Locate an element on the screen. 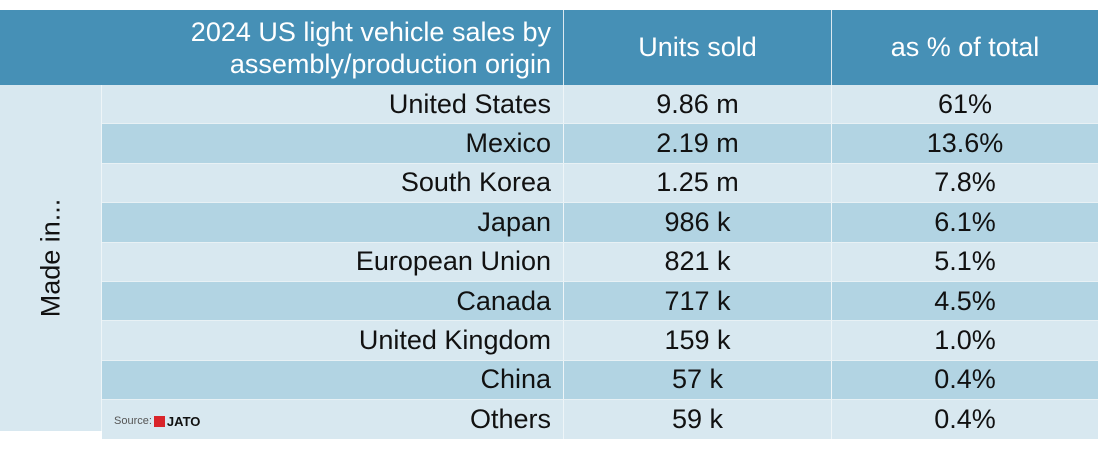 This screenshot has height=451, width=1098. units-cell: 986 k is located at coordinates (698, 222).